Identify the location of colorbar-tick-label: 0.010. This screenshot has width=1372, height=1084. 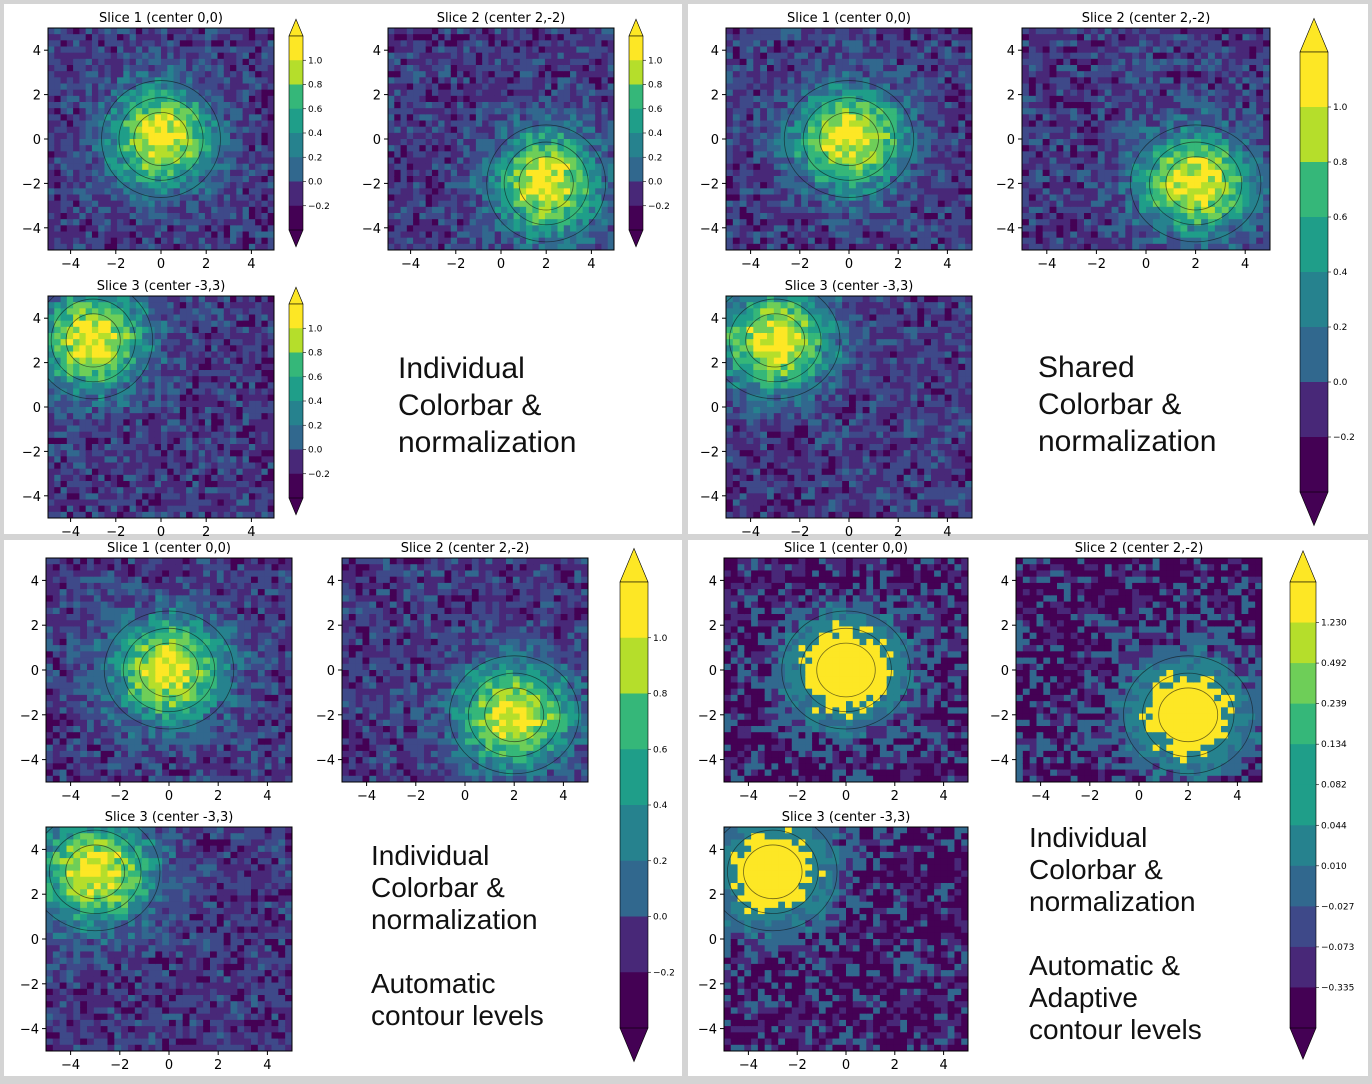
(1334, 867).